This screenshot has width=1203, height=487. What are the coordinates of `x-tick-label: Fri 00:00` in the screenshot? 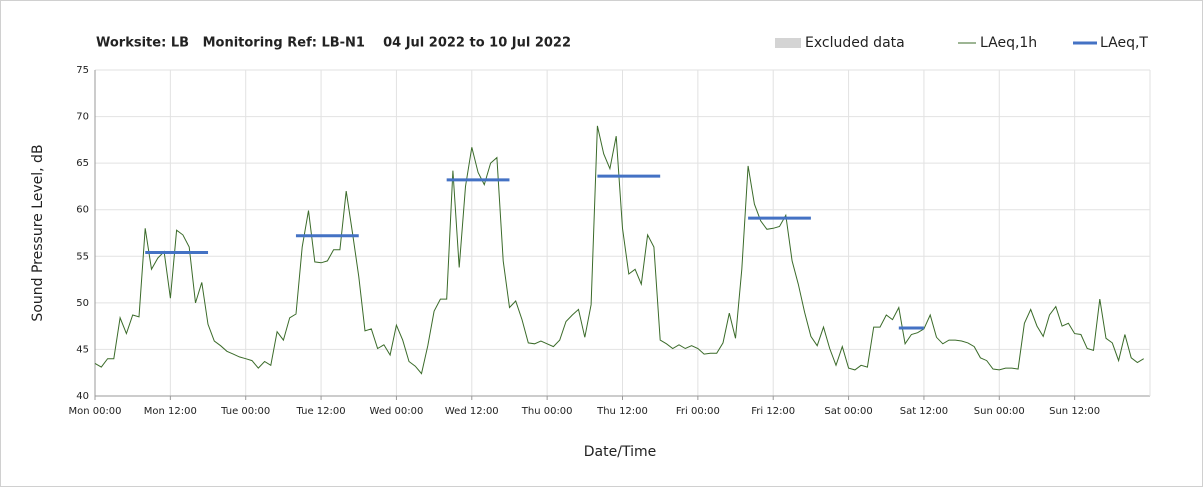 It's located at (698, 411).